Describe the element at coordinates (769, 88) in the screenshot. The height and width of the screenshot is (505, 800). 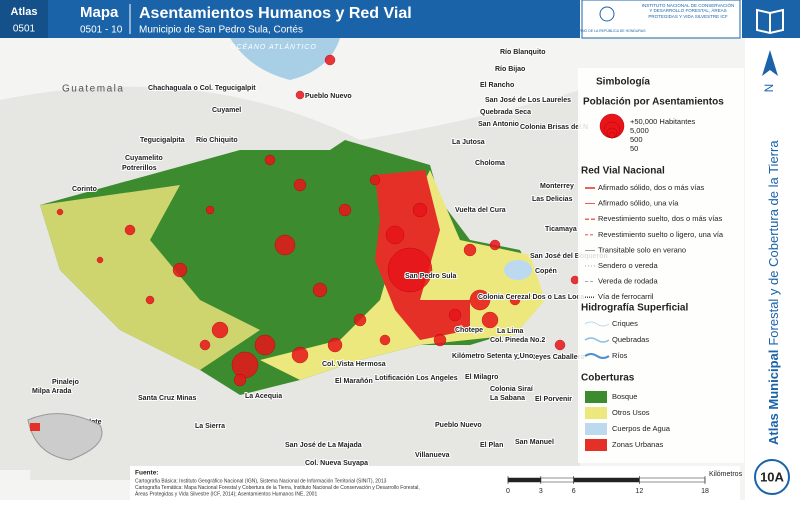
I see `north-label: N` at that location.